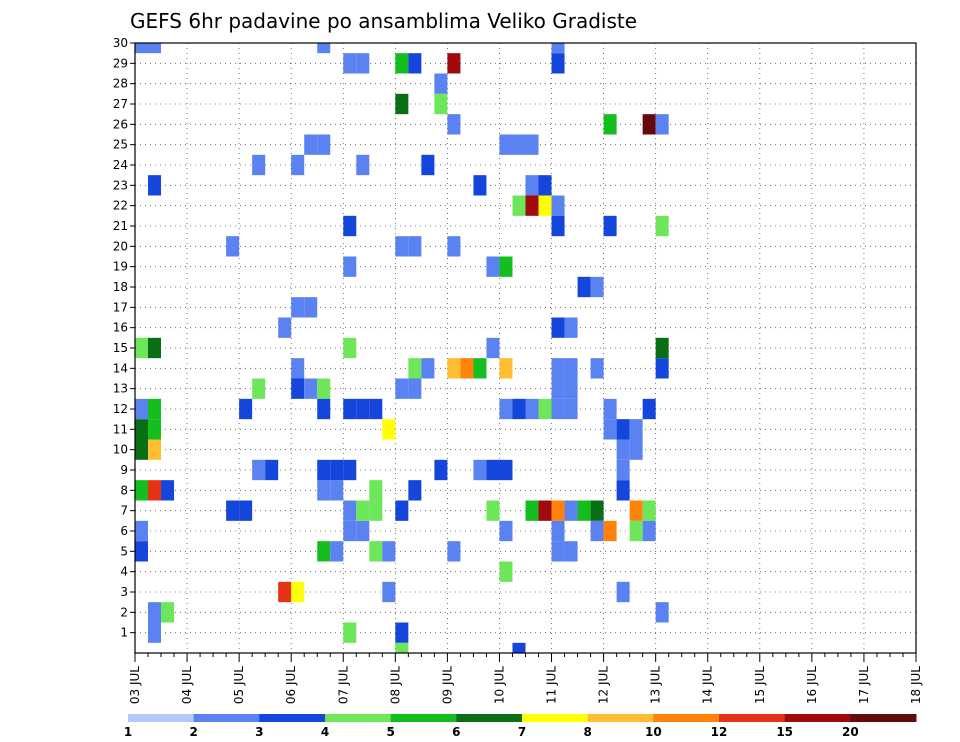  I want to click on y-tick-label: 5, so click(124, 551).